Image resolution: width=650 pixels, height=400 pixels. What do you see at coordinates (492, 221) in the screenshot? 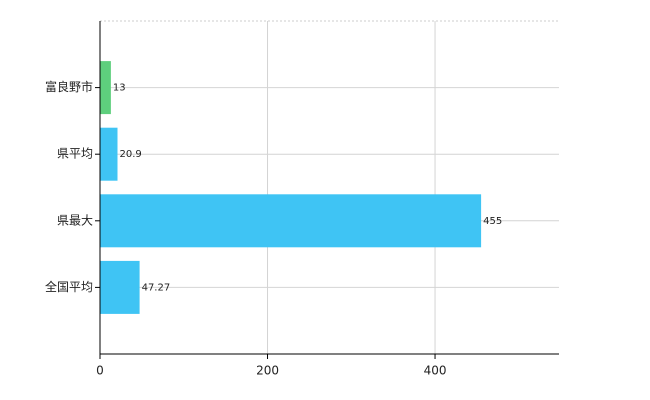
I see `value-label: 455` at bounding box center [492, 221].